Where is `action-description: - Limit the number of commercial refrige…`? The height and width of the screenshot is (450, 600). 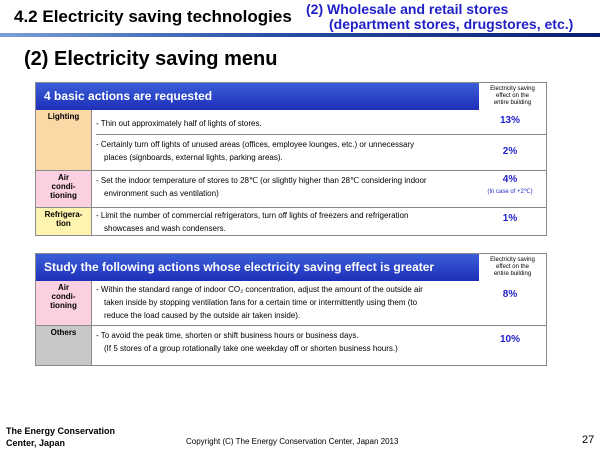
action-description: - Limit the number of commercial refrige… is located at coordinates (252, 222).